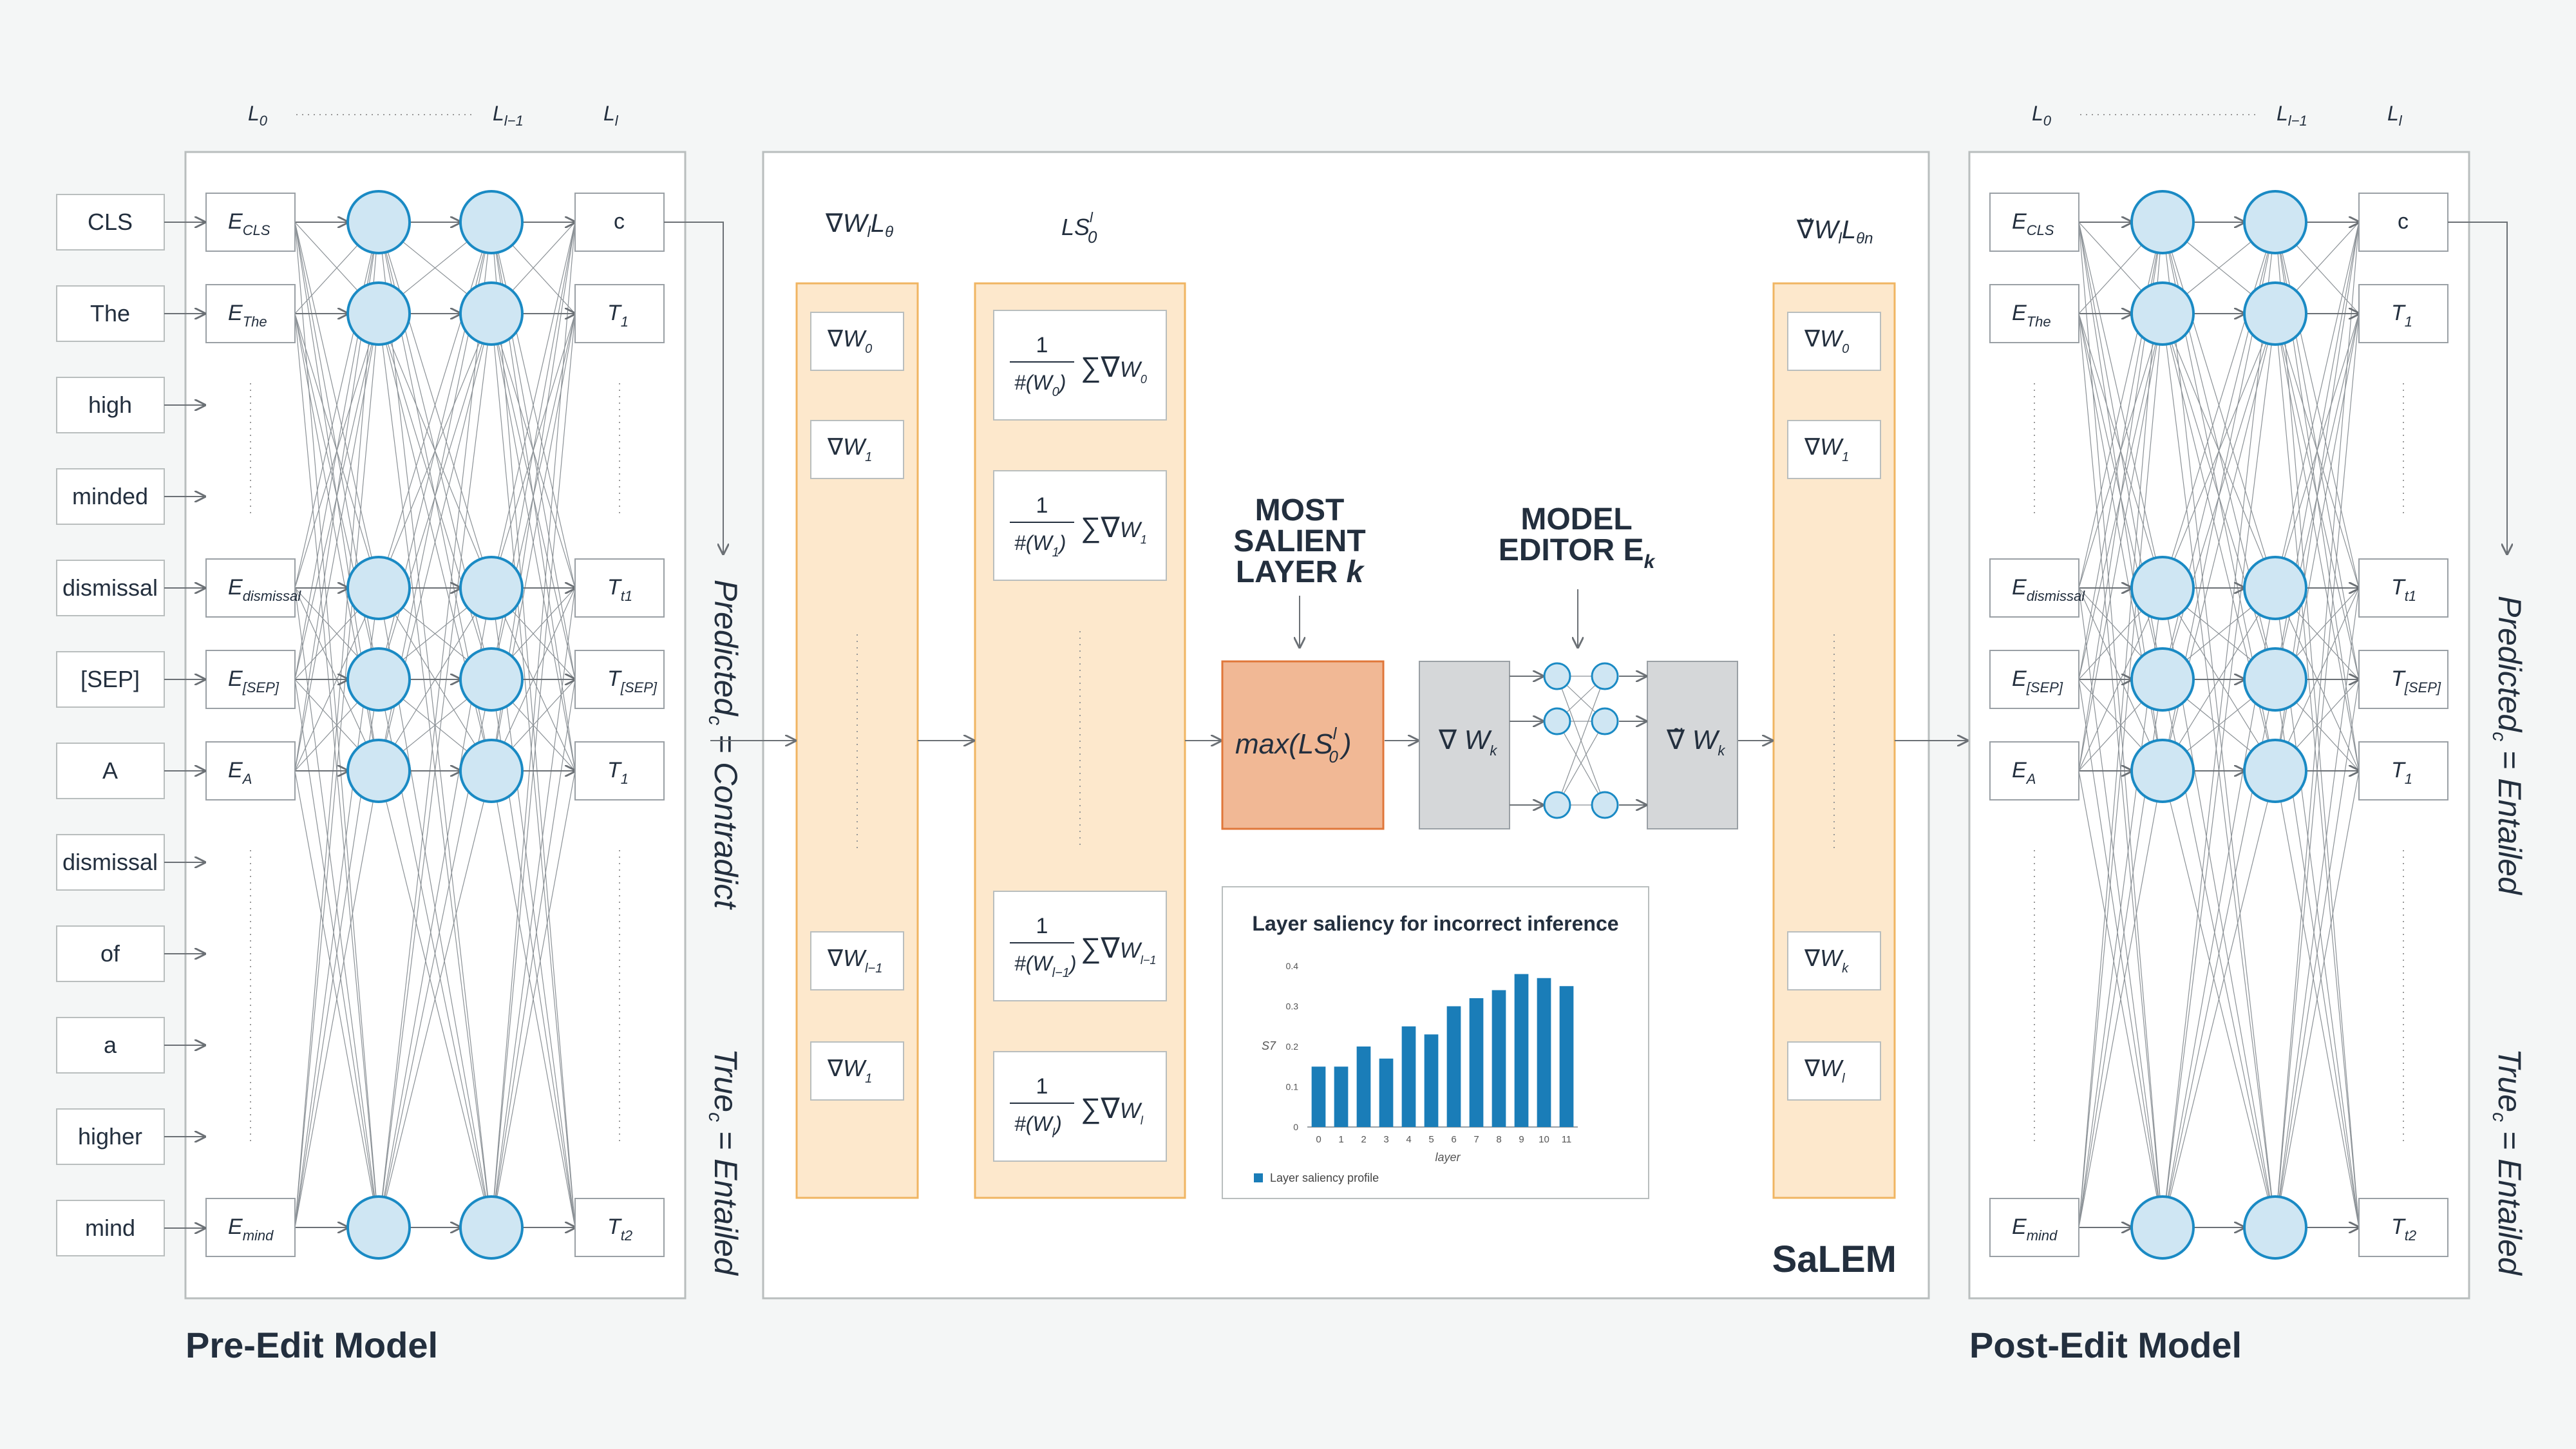 This screenshot has width=2576, height=1449. Describe the element at coordinates (2043, 1235) in the screenshot. I see `subscript: mind` at that location.